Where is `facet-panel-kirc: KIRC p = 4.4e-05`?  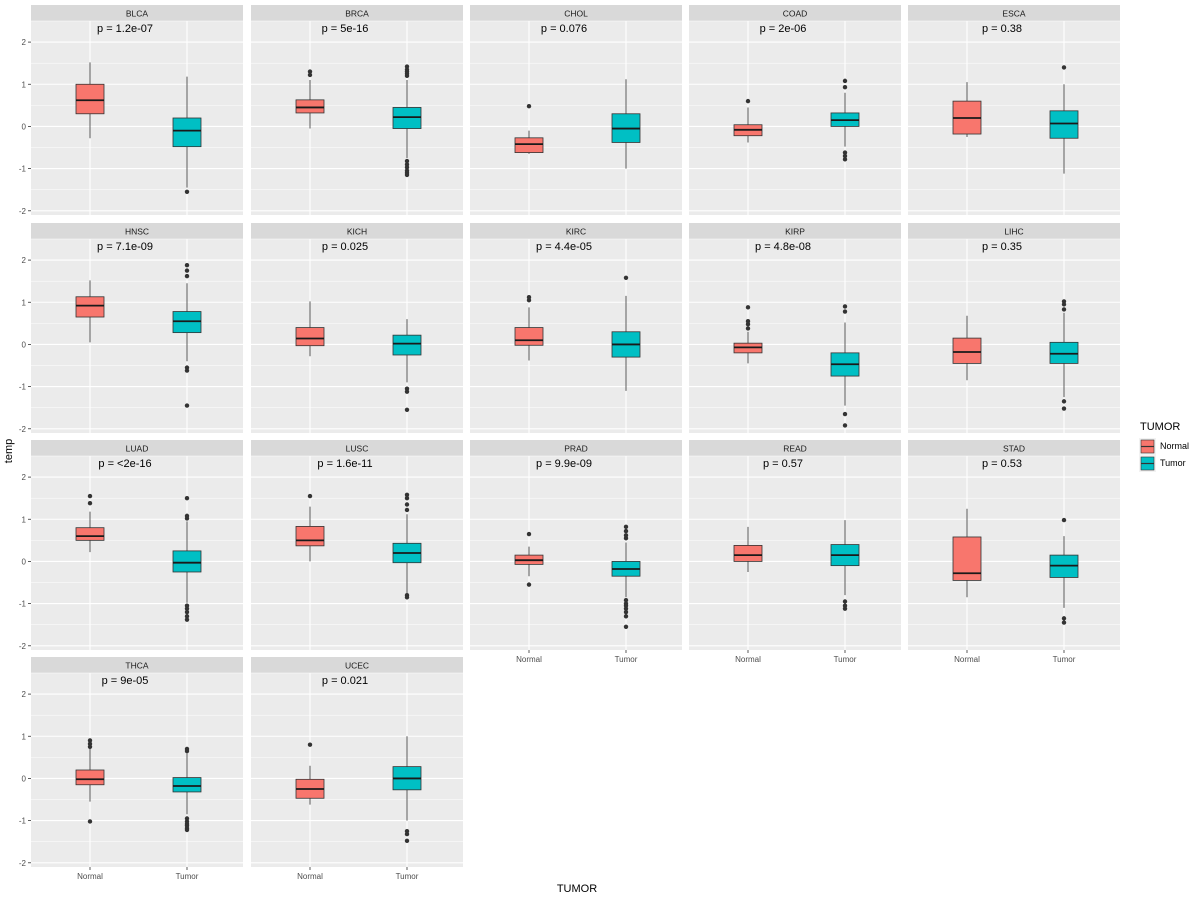 facet-panel-kirc: KIRC p = 4.4e-05 is located at coordinates (576, 328).